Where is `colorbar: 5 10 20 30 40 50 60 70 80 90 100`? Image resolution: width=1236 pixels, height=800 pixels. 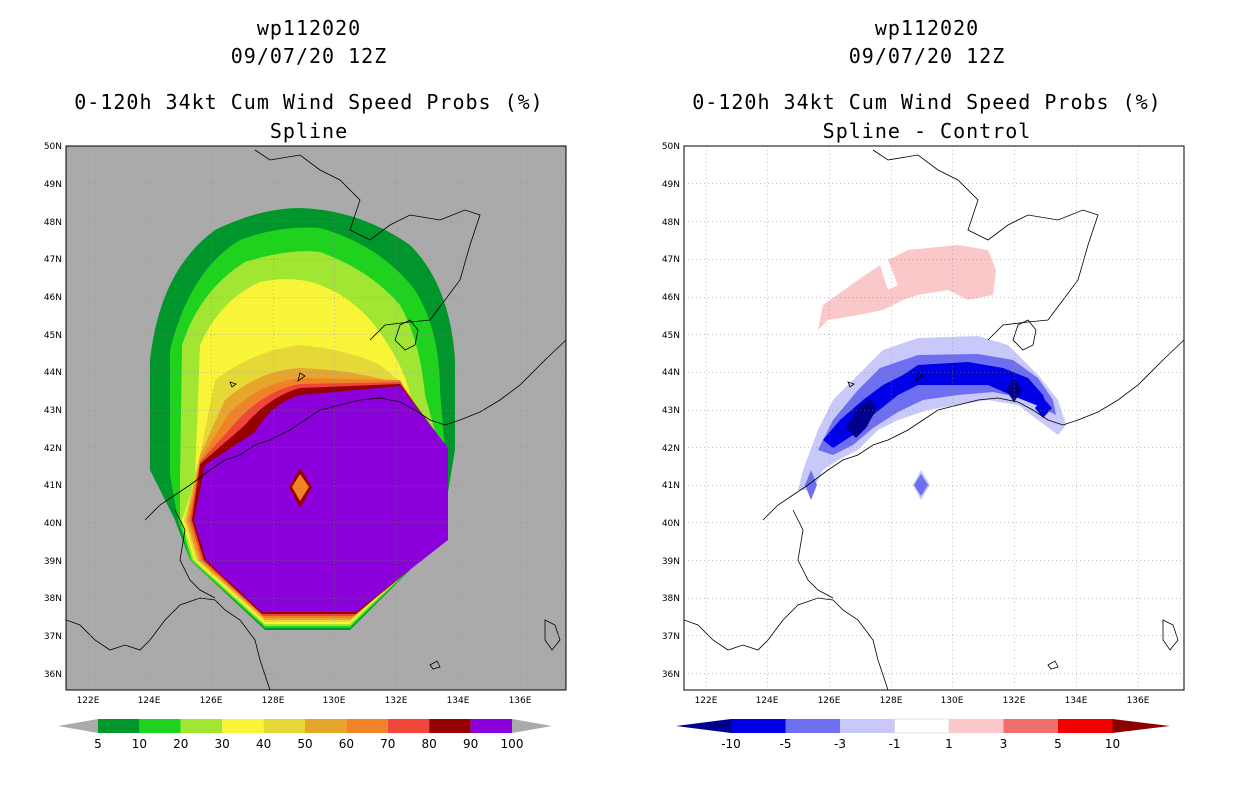 colorbar: 5 10 20 30 40 50 60 70 80 90 100 is located at coordinates (305, 735).